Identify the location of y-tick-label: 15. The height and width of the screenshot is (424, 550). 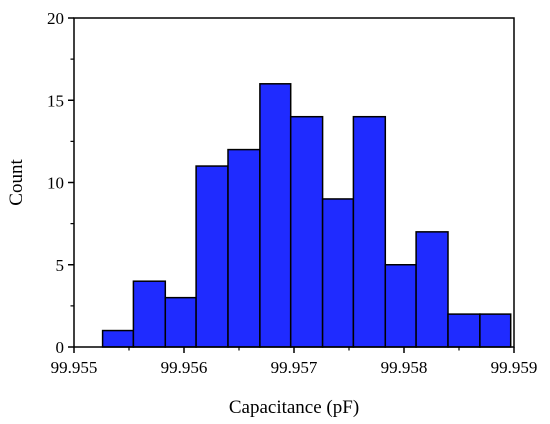
(55, 100).